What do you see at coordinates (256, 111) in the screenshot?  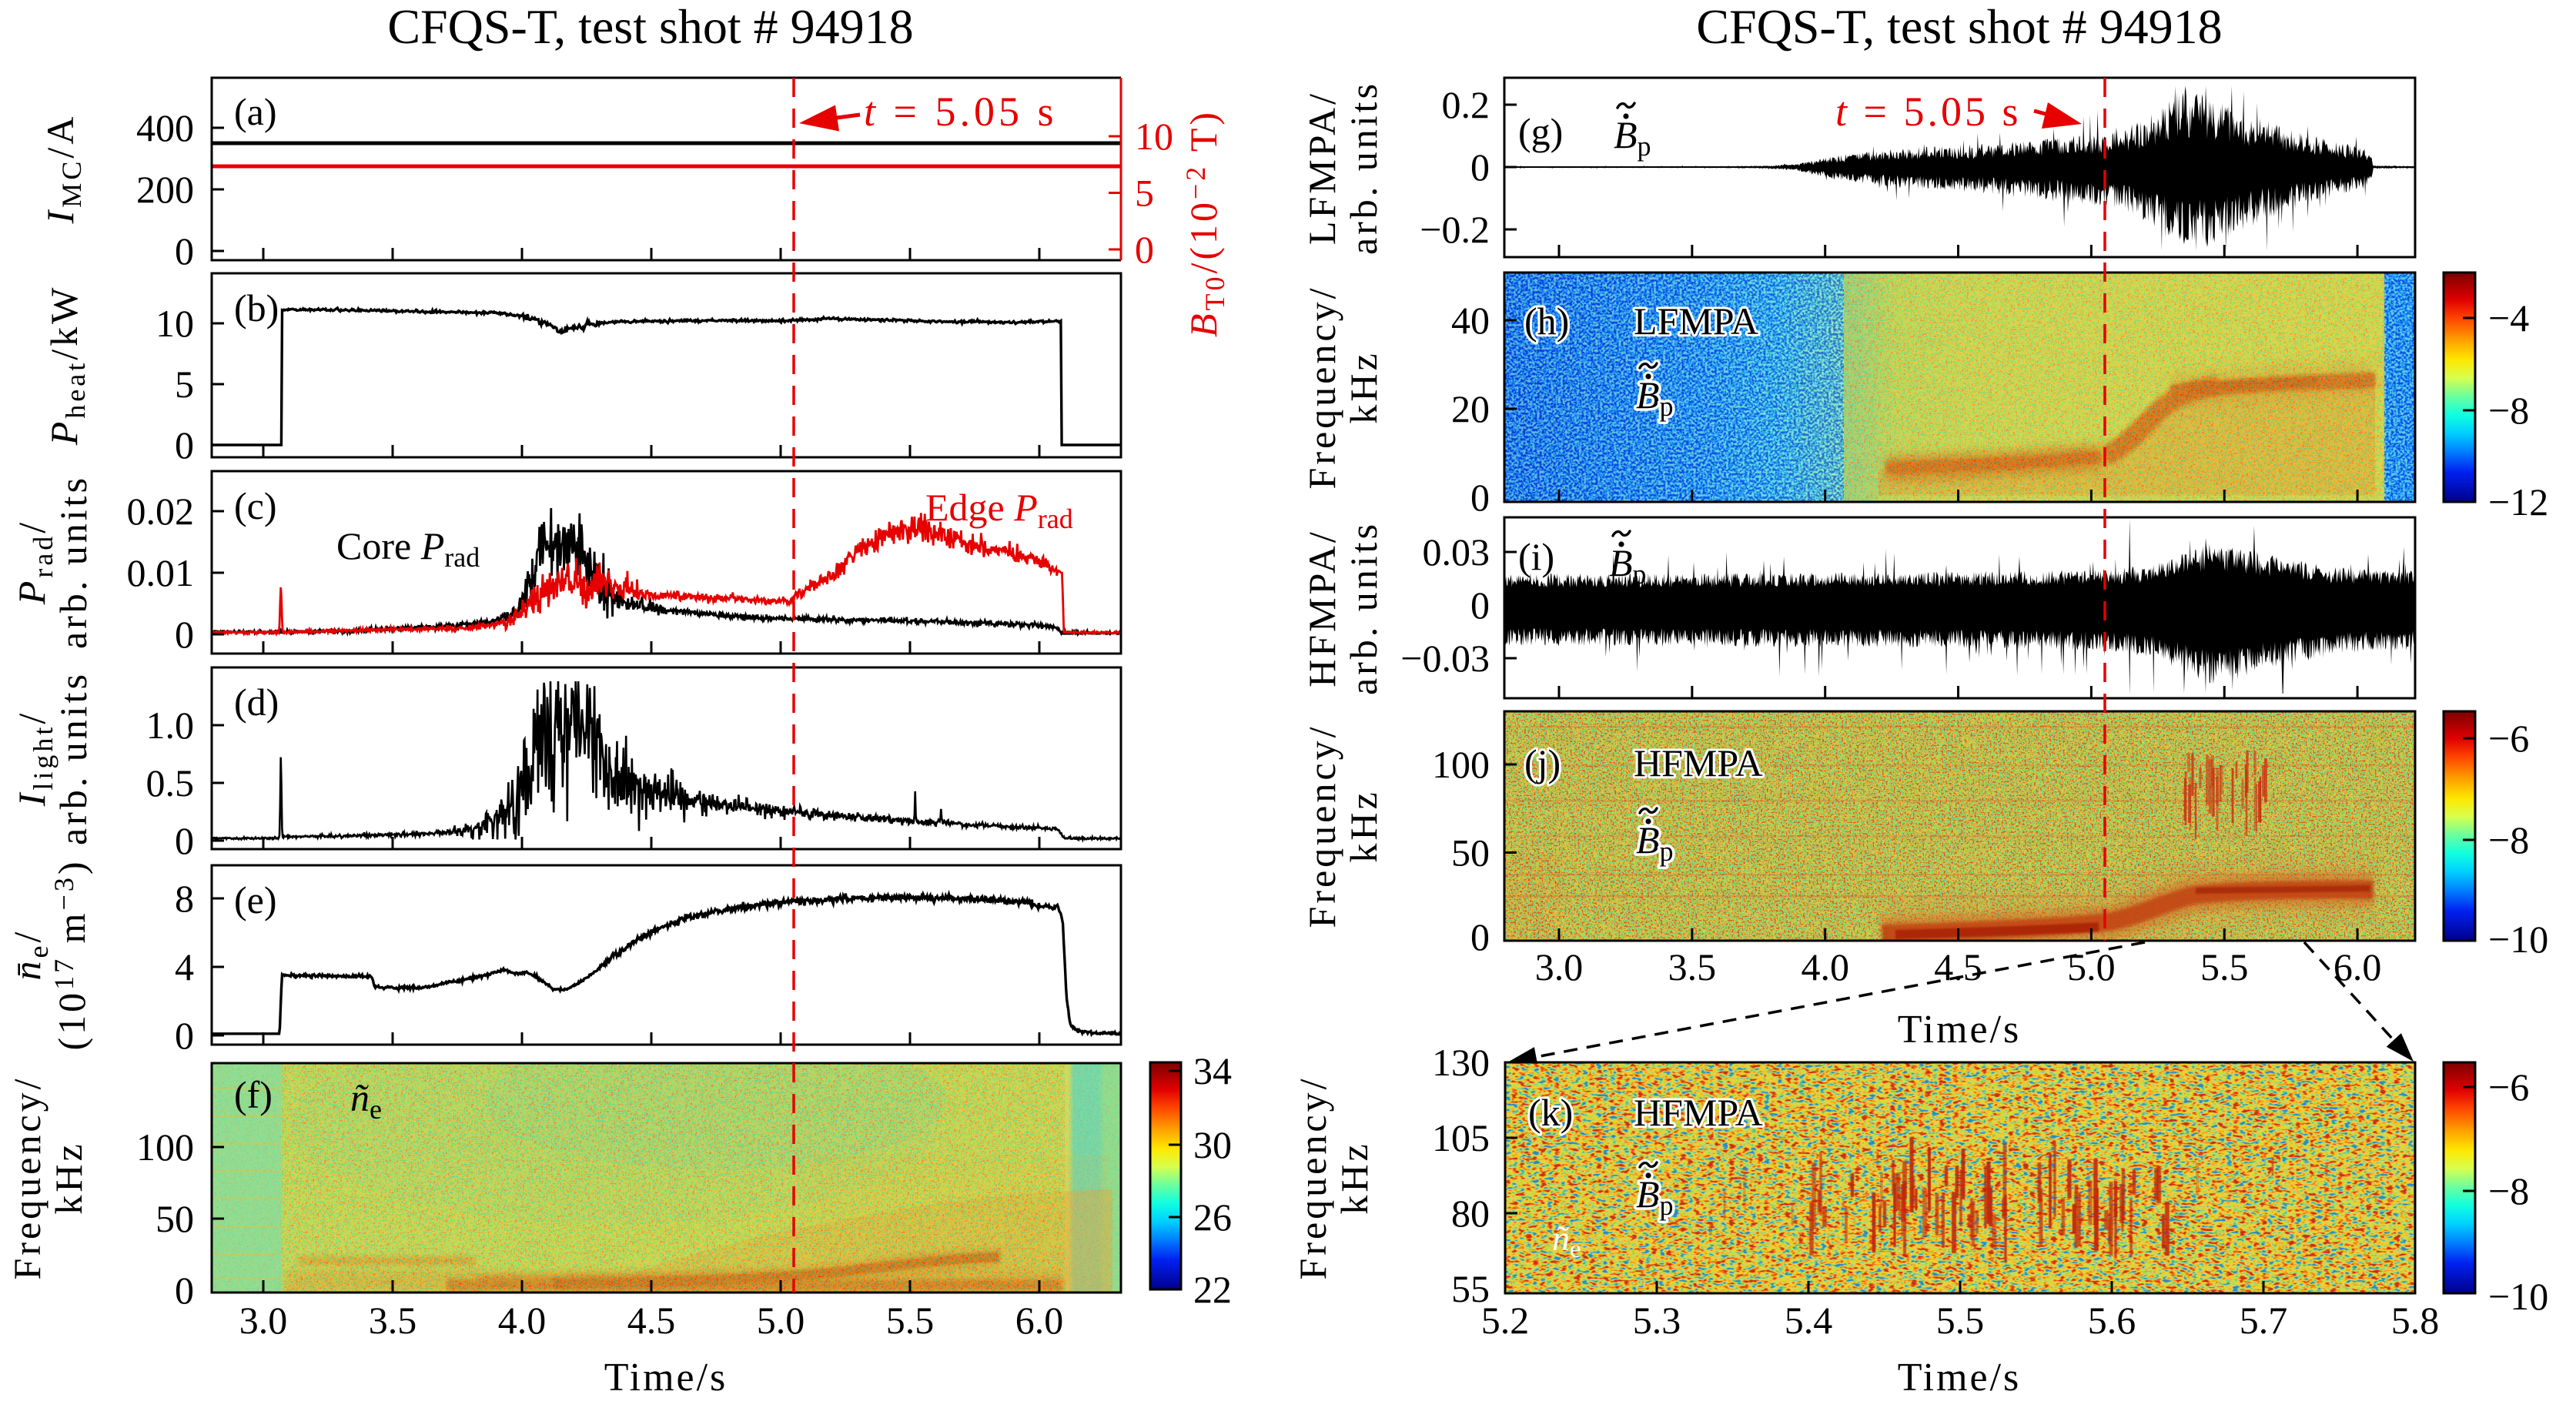 I see `svg-text: (a)` at bounding box center [256, 111].